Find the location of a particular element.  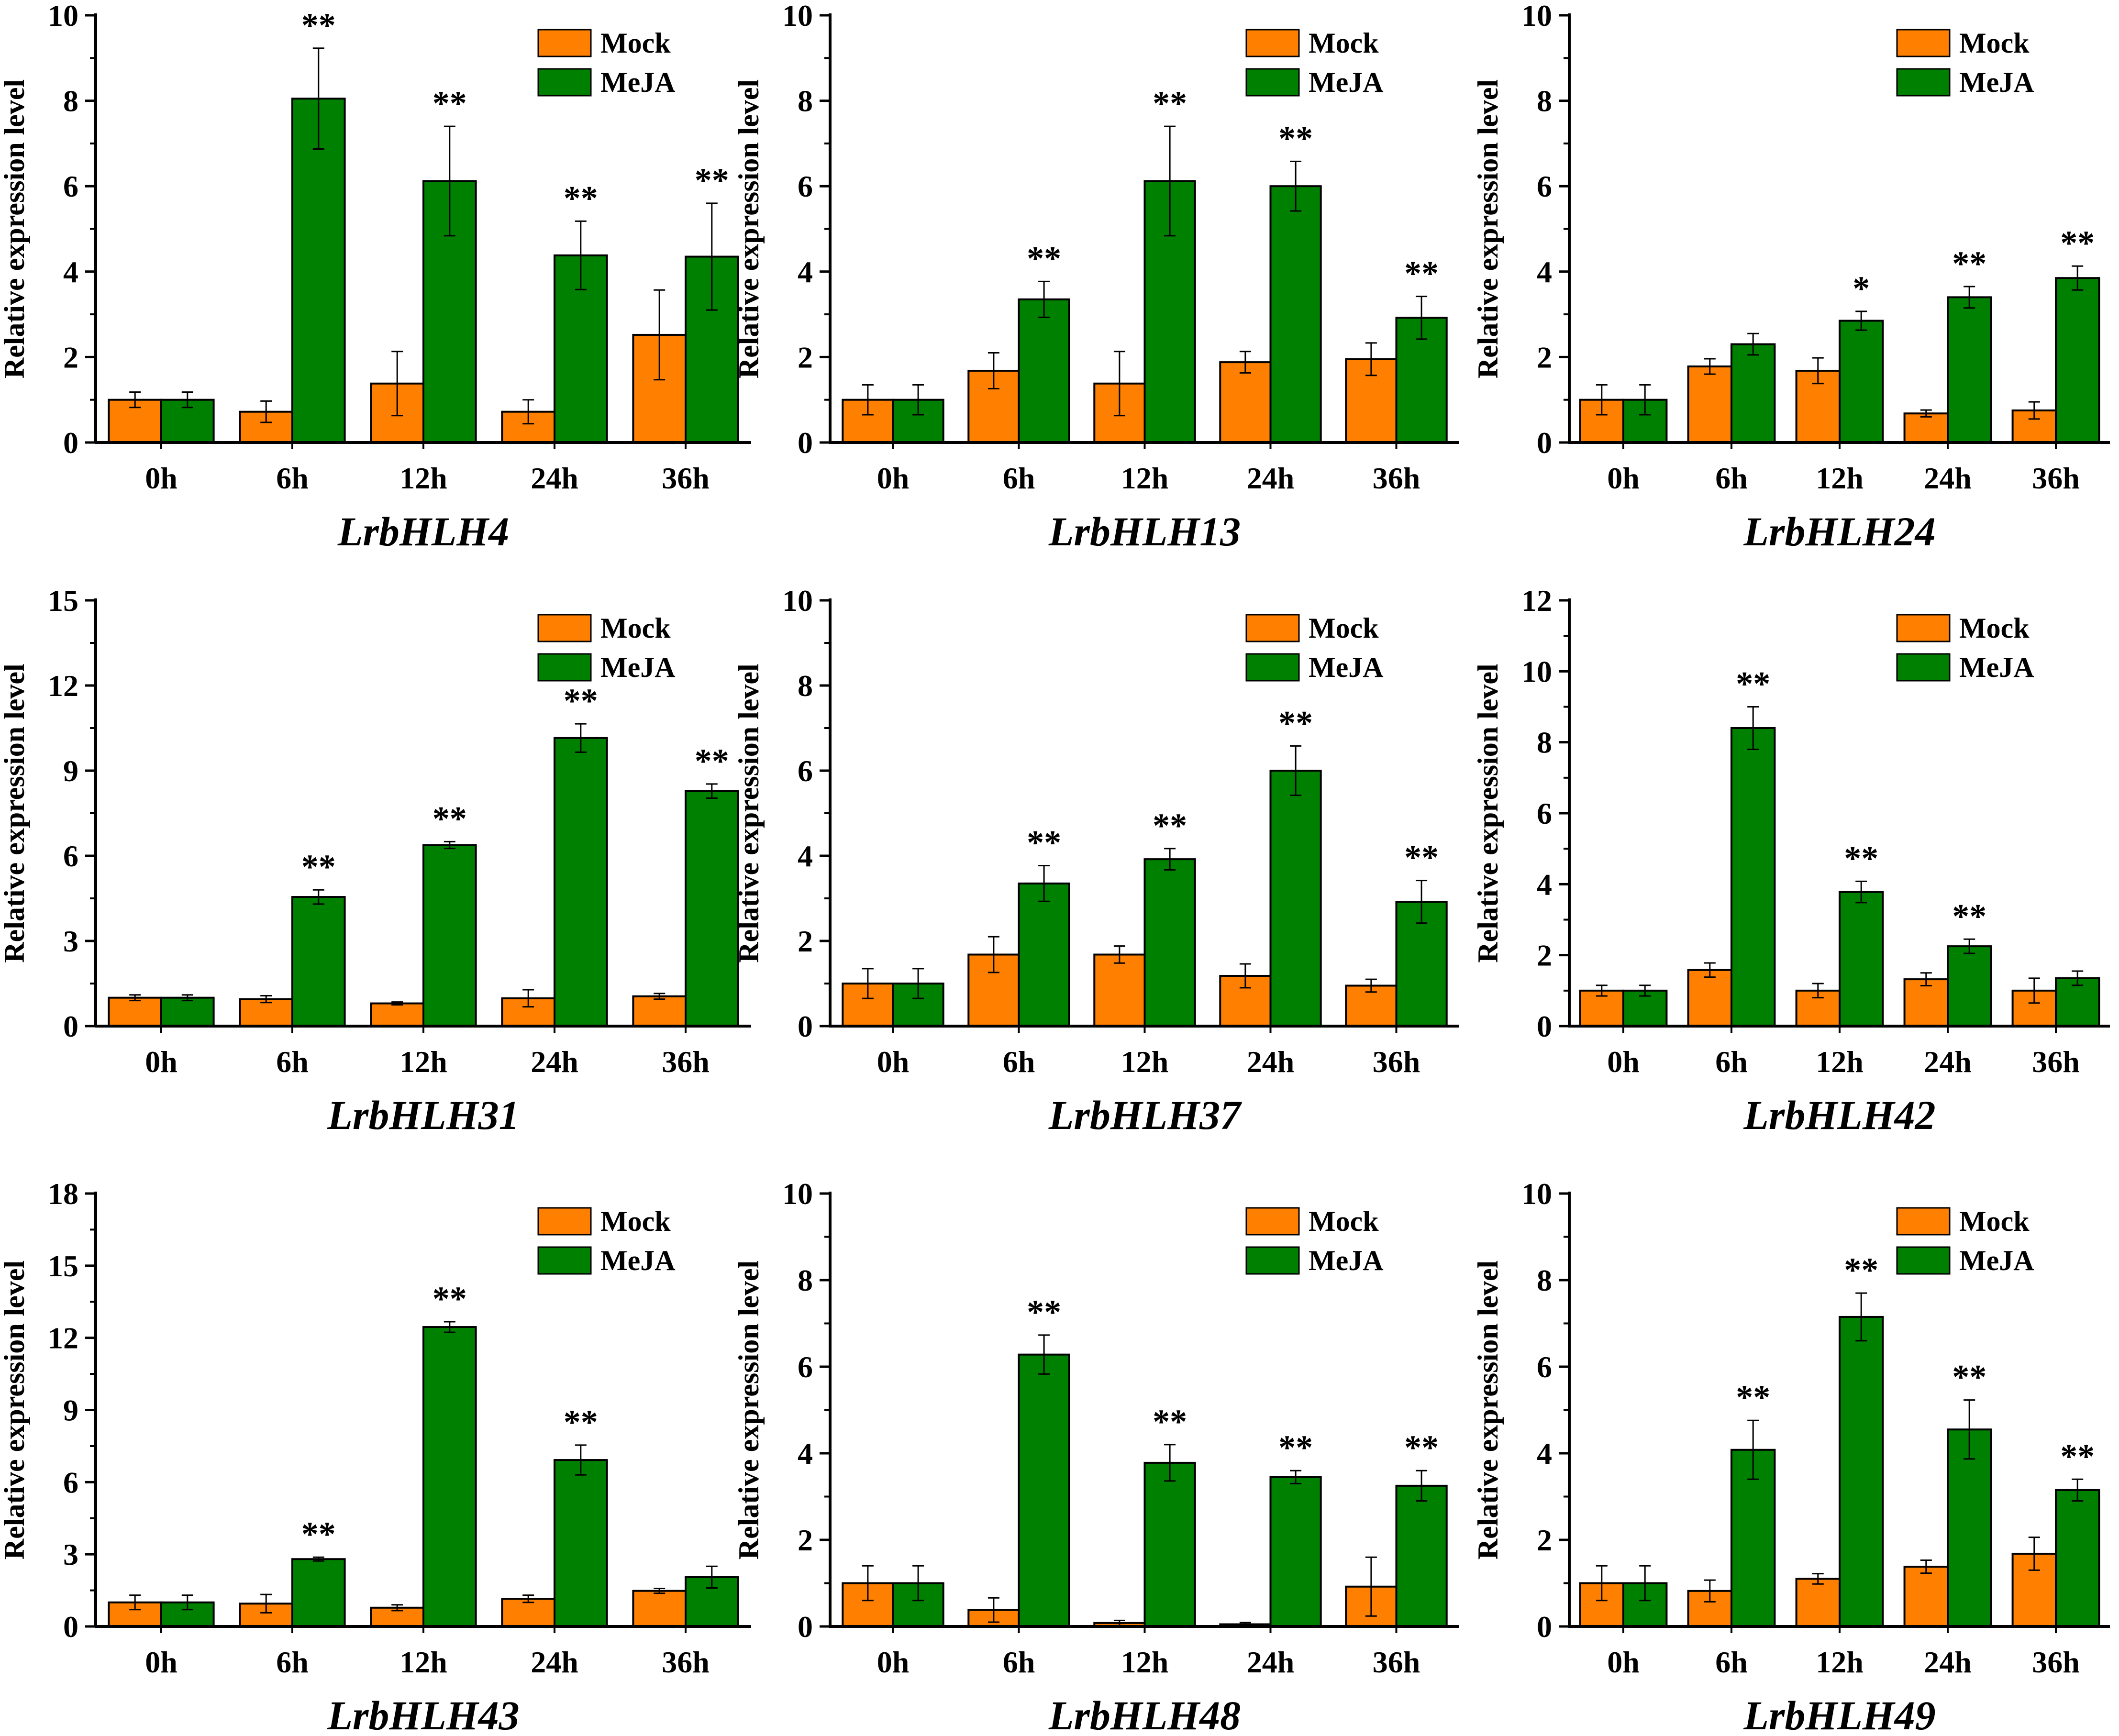

bar-meja-0h is located at coordinates (187, 1012).